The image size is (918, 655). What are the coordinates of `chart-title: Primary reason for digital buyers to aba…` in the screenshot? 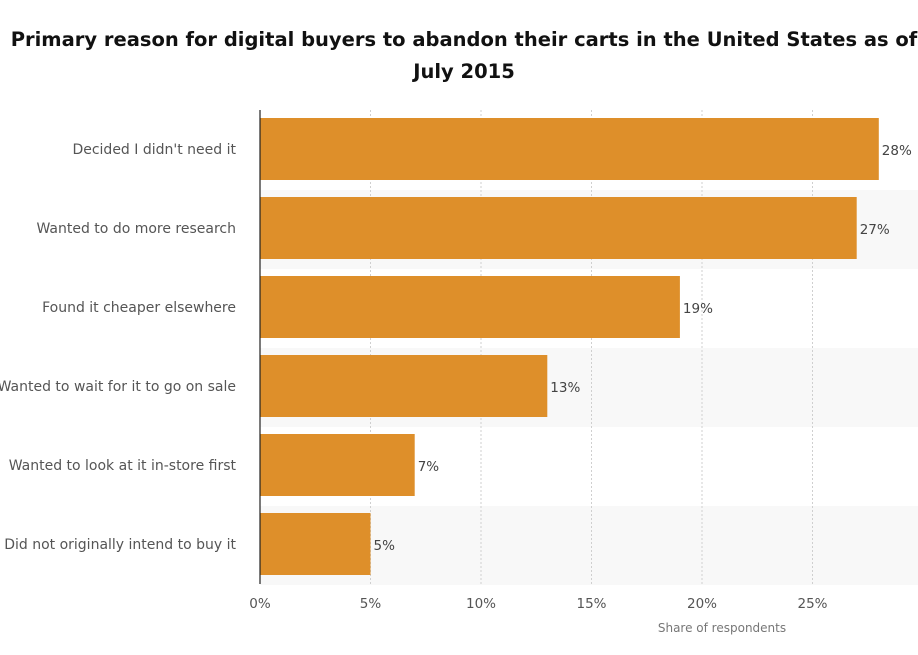 It's located at (464, 55).